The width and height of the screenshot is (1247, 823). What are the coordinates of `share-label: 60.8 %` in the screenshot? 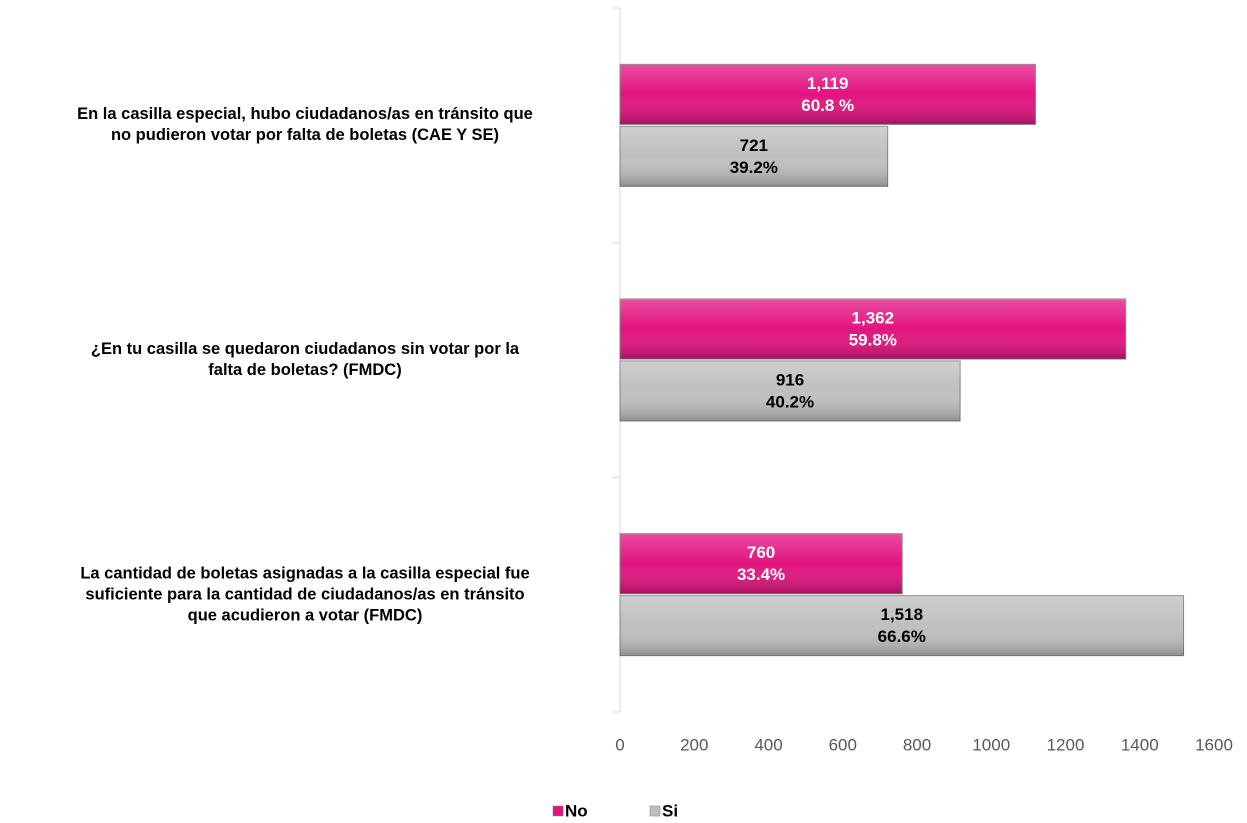 It's located at (827, 105).